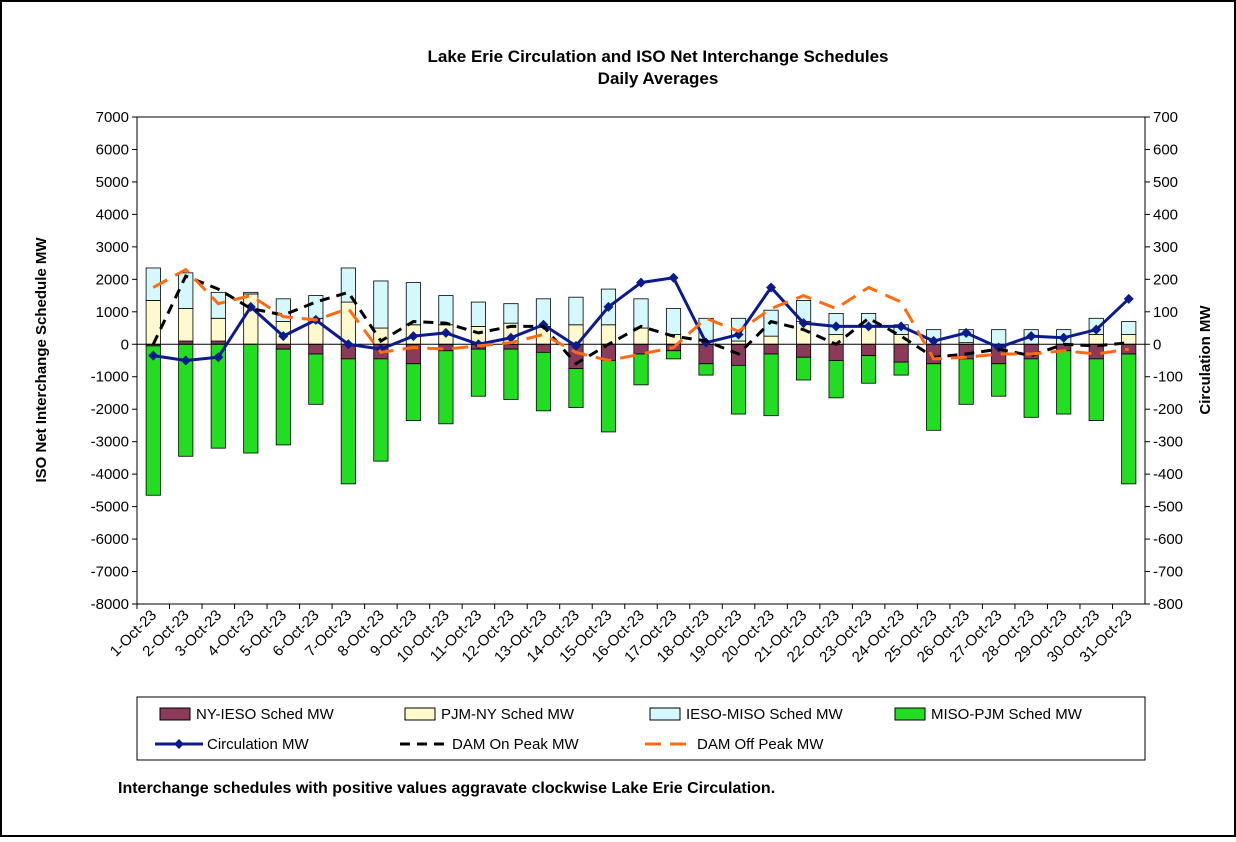  I want to click on legend-label: Circulation MW, so click(258, 744).